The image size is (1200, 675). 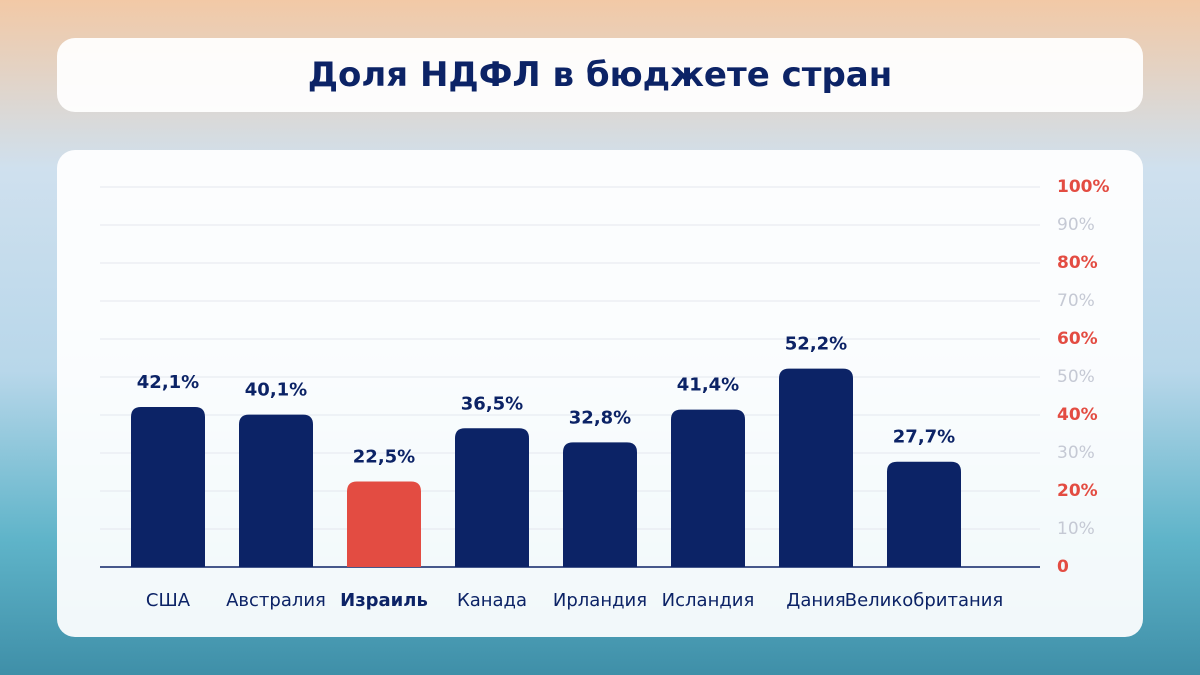 I want to click on x-tick-label: Израиль, so click(x=384, y=600).